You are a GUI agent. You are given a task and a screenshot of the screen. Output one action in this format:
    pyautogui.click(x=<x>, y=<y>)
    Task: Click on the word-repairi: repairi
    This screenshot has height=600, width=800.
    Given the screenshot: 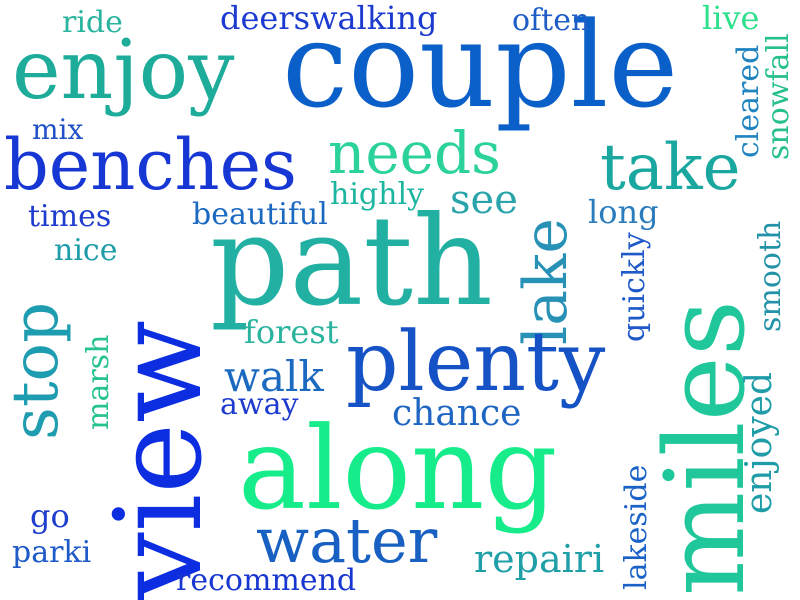 What is the action you would take?
    pyautogui.click(x=539, y=559)
    